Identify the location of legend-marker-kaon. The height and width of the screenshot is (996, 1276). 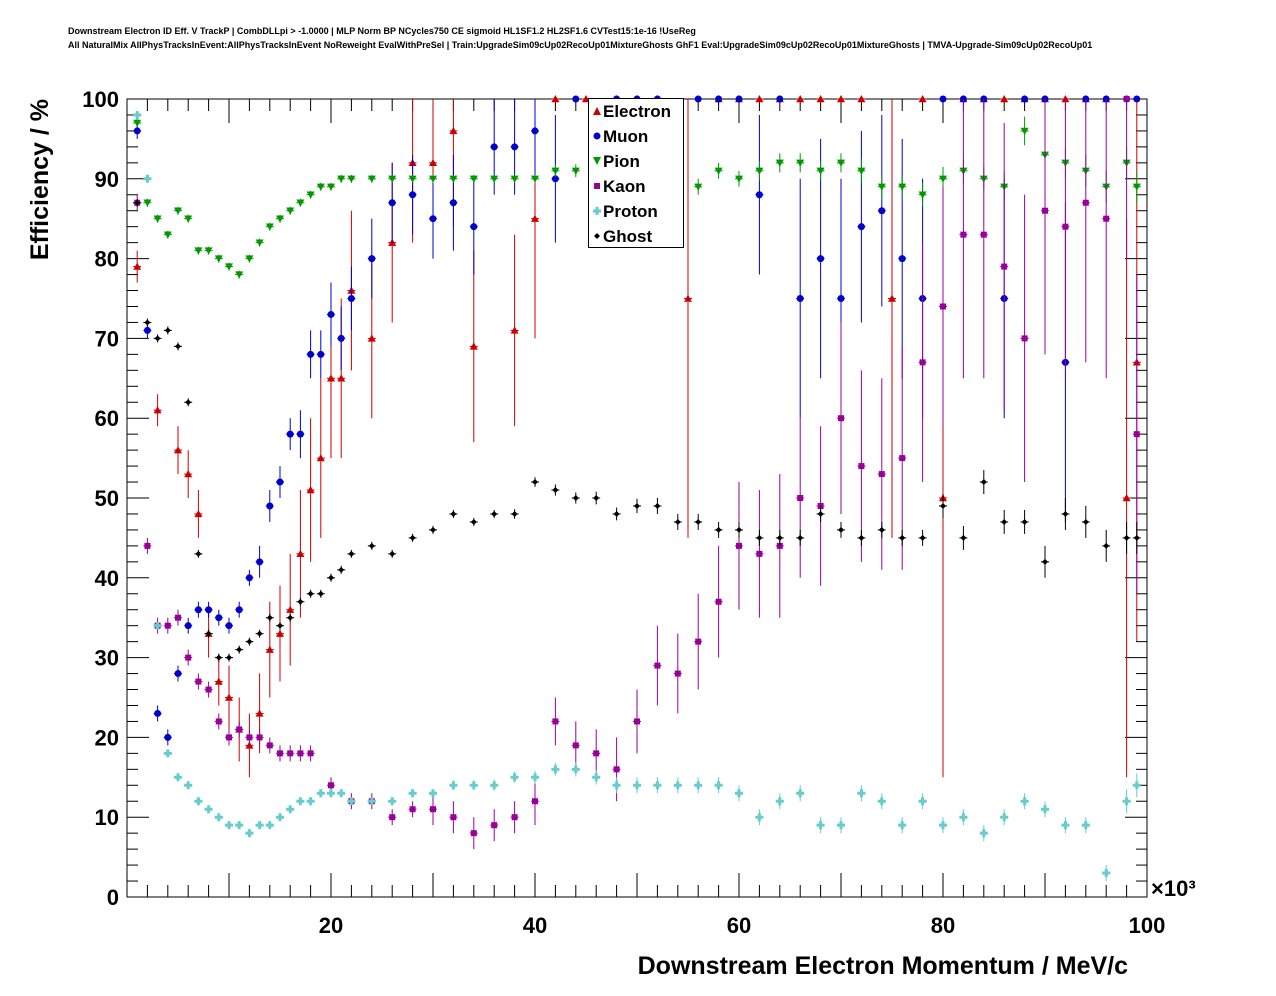
(597, 186).